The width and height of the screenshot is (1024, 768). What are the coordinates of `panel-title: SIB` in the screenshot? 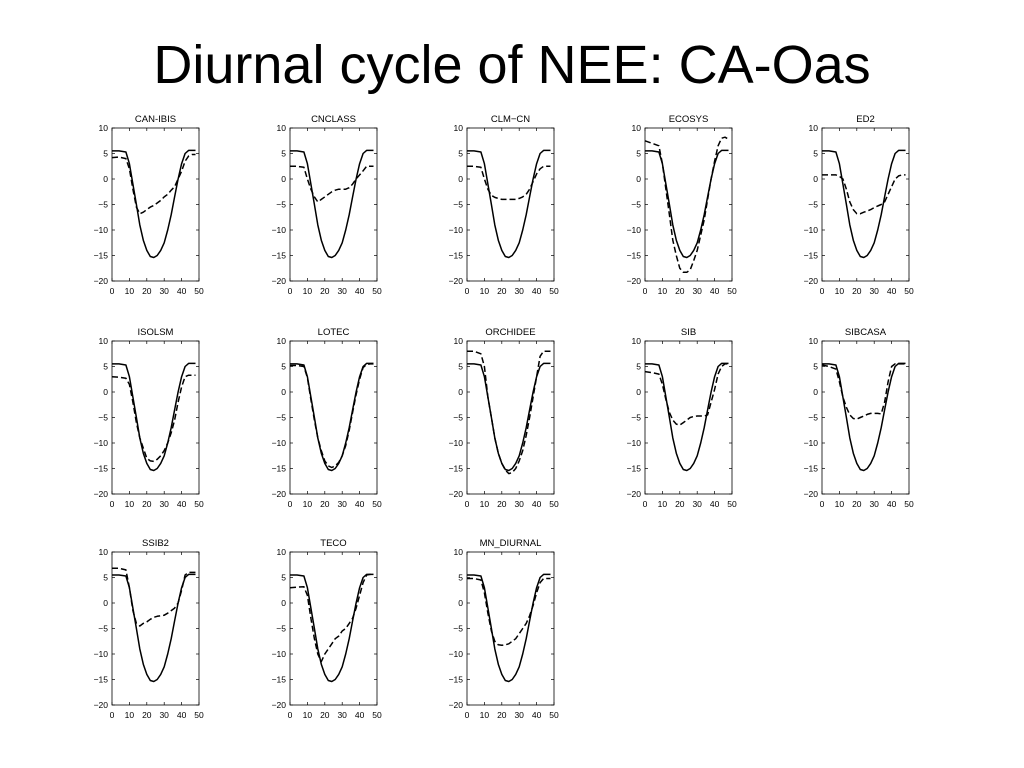 It's located at (688, 332).